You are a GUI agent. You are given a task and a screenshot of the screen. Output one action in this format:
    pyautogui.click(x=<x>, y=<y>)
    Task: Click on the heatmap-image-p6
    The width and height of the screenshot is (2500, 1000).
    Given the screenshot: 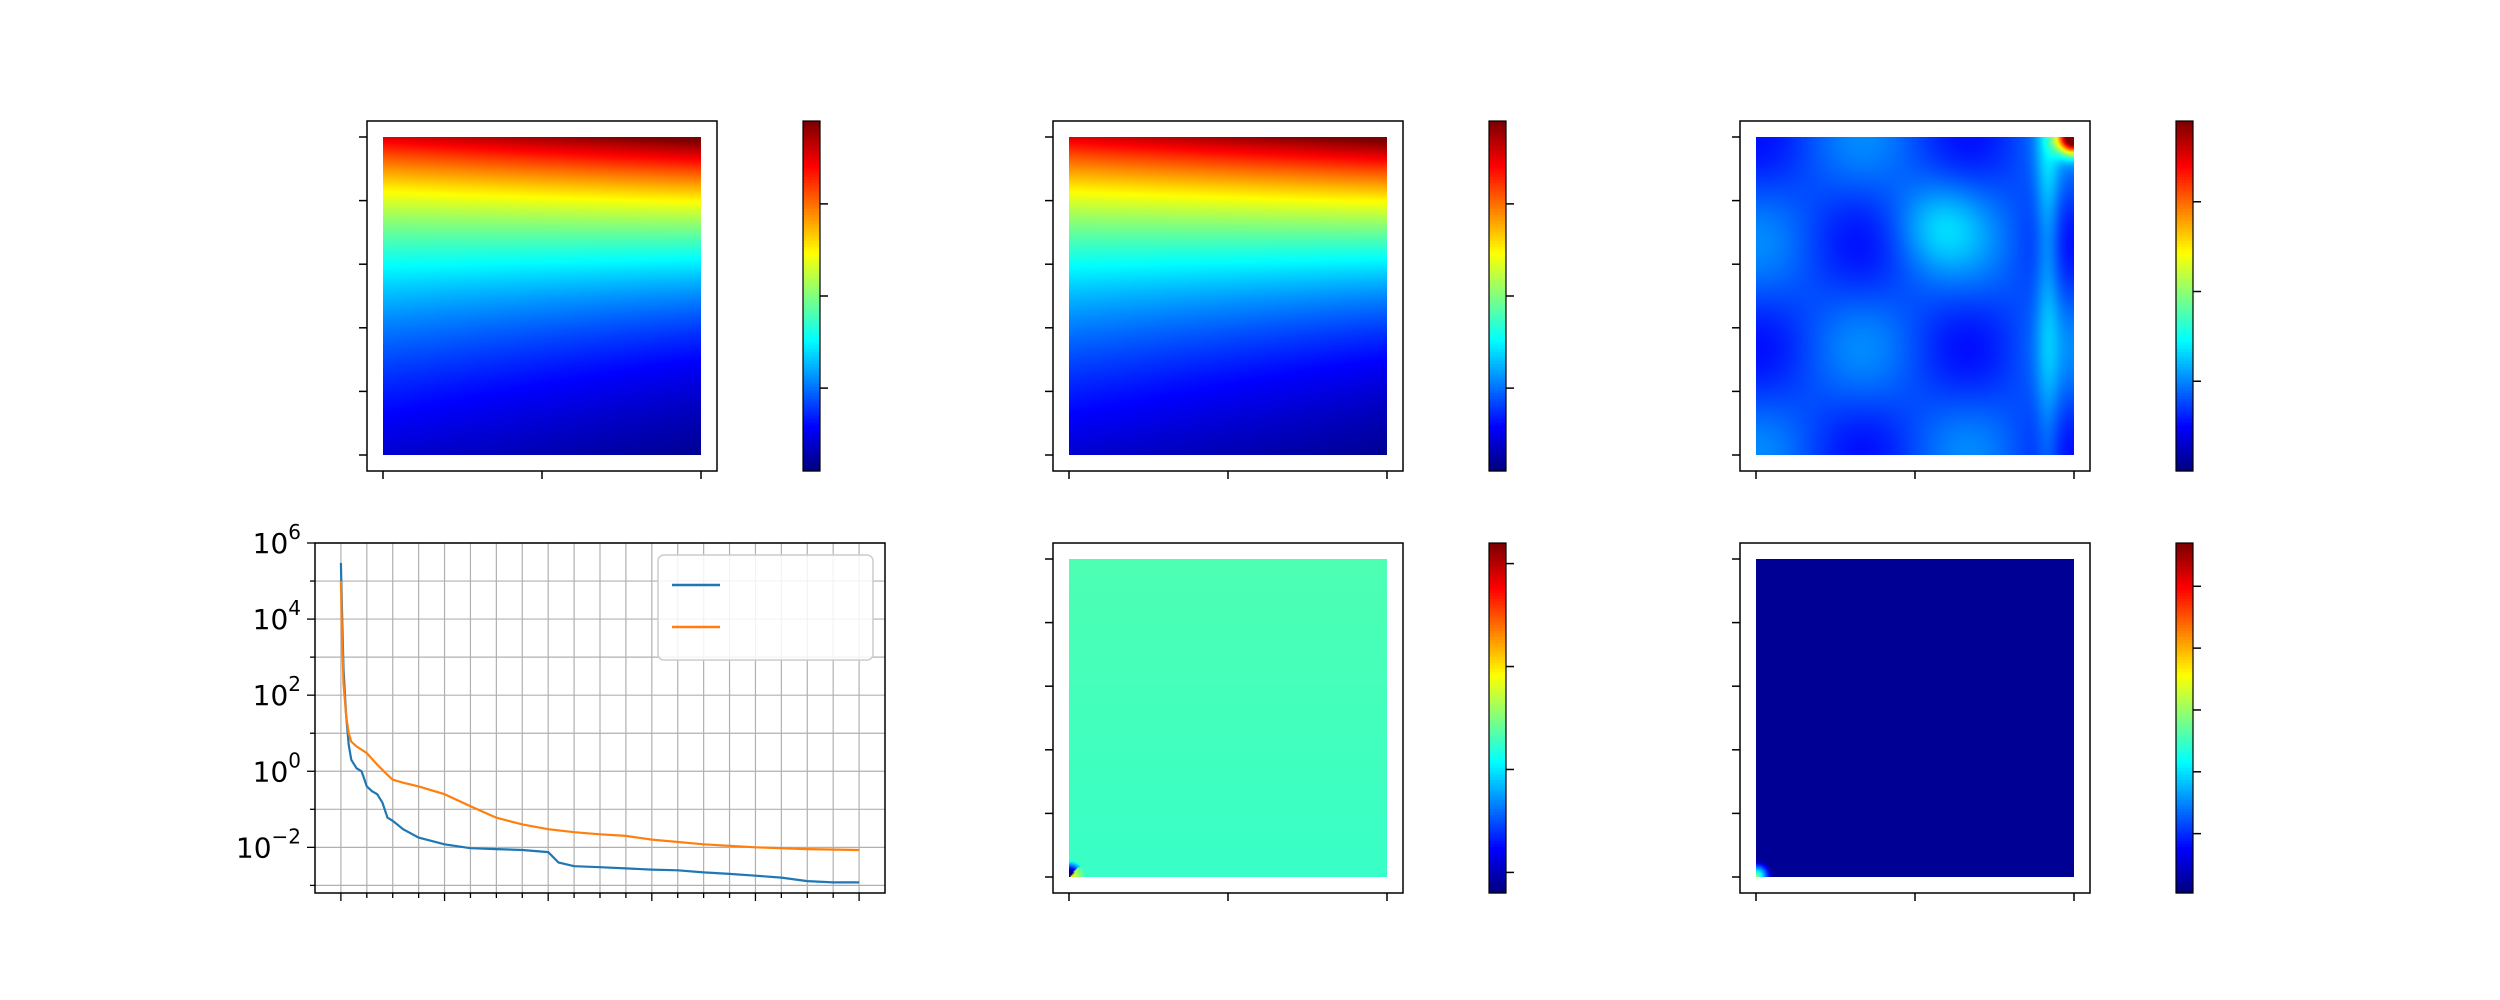 What is the action you would take?
    pyautogui.click(x=1915, y=718)
    